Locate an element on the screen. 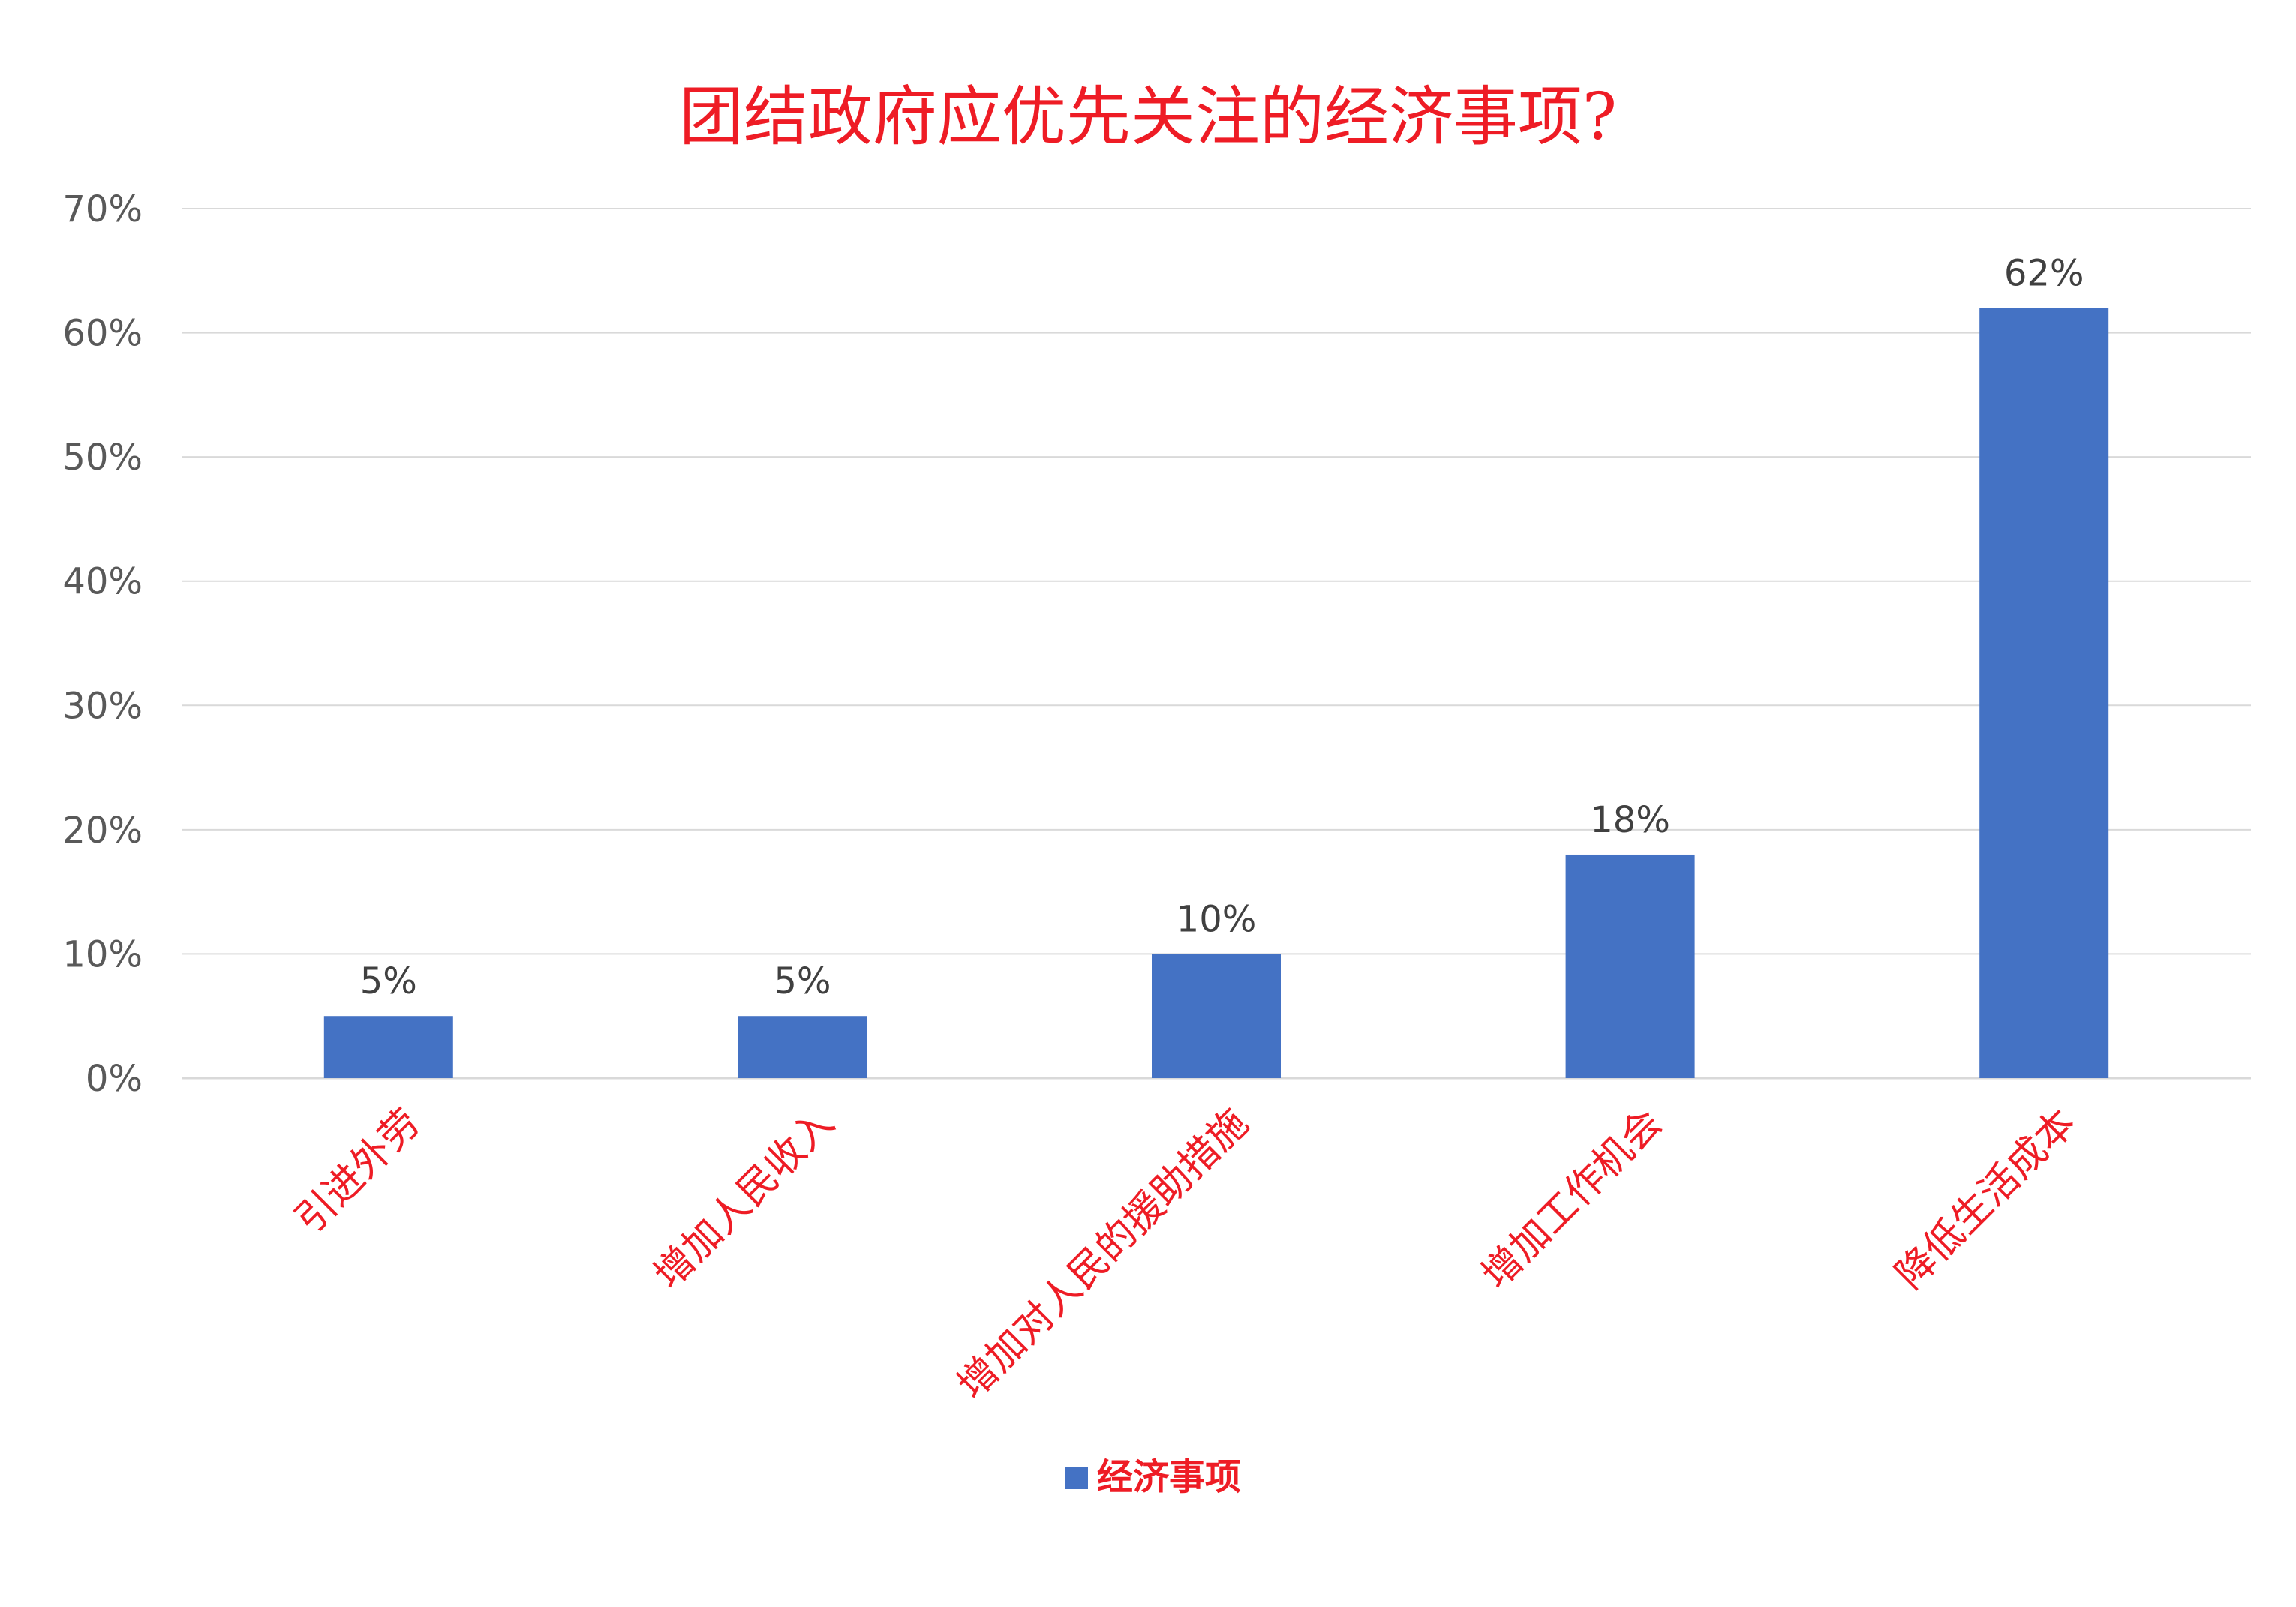  y-tick-label: 70% is located at coordinates (102, 209).